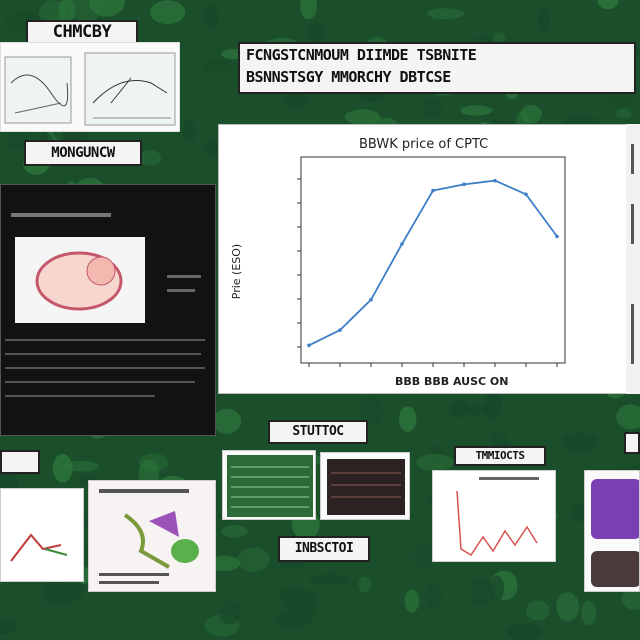 This screenshot has height=640, width=640. Describe the element at coordinates (633, 259) in the screenshot. I see `right-side-text-strip` at that location.